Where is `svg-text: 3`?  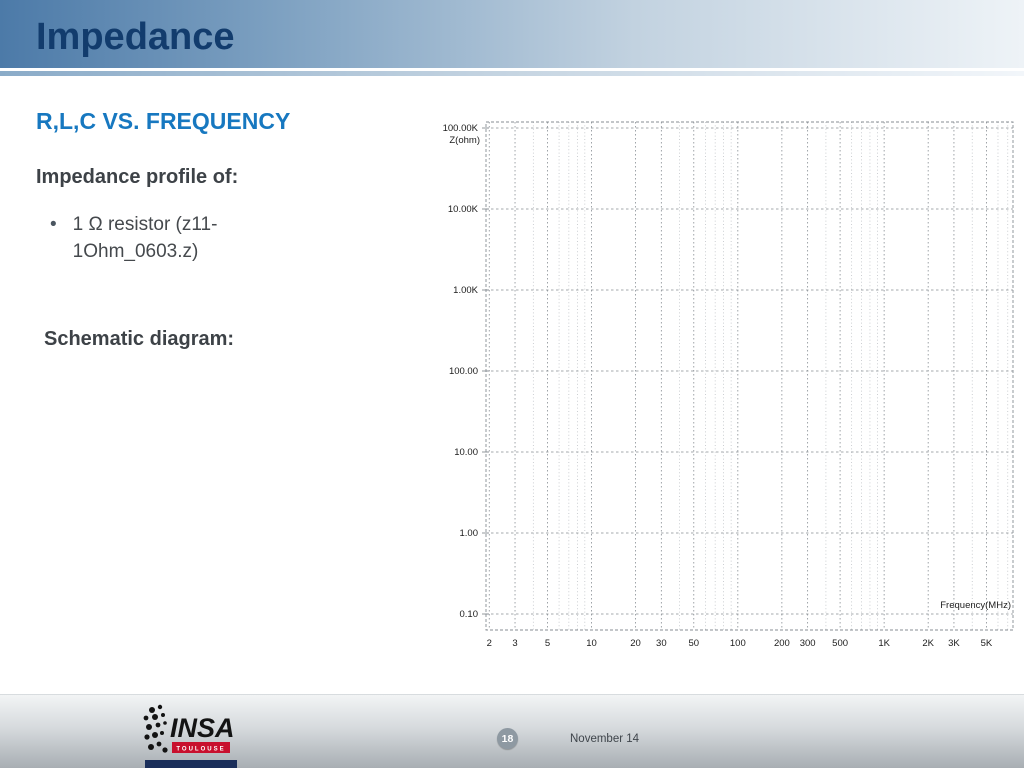
svg-text: 3 is located at coordinates (514, 643).